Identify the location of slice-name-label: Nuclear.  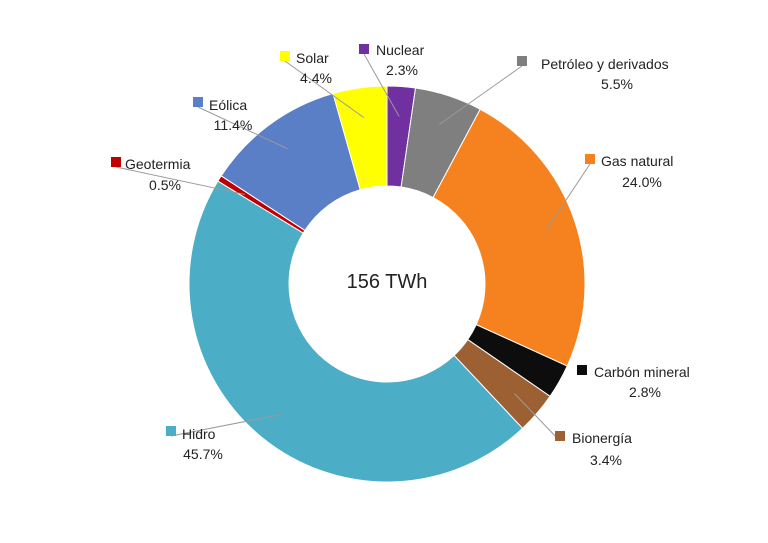
(400, 50).